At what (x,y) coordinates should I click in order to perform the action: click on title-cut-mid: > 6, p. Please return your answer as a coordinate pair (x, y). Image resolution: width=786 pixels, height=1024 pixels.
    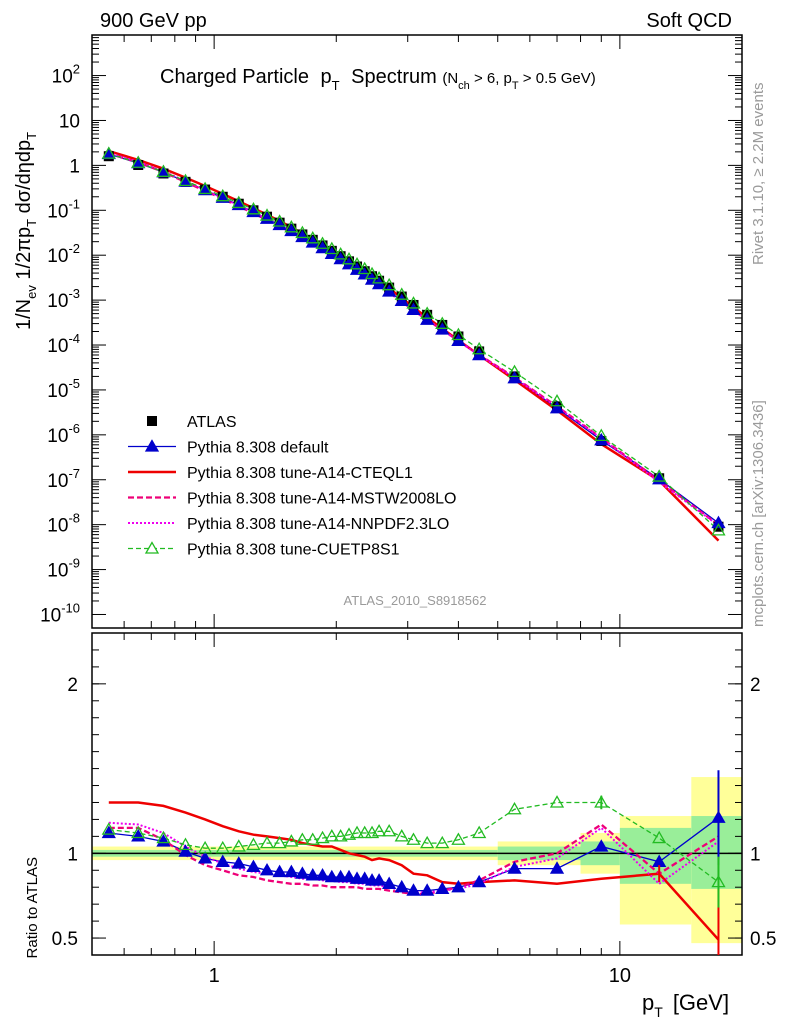
    Looking at the image, I should click on (491, 78).